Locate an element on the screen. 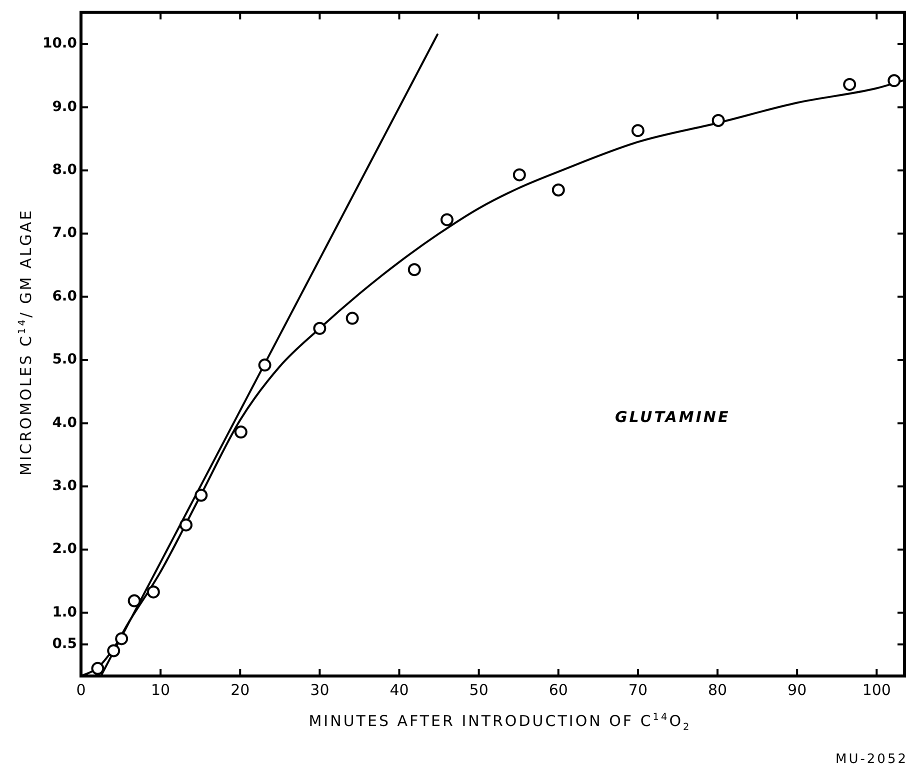 The width and height of the screenshot is (912, 776). x-tick-label: 40 is located at coordinates (399, 689).